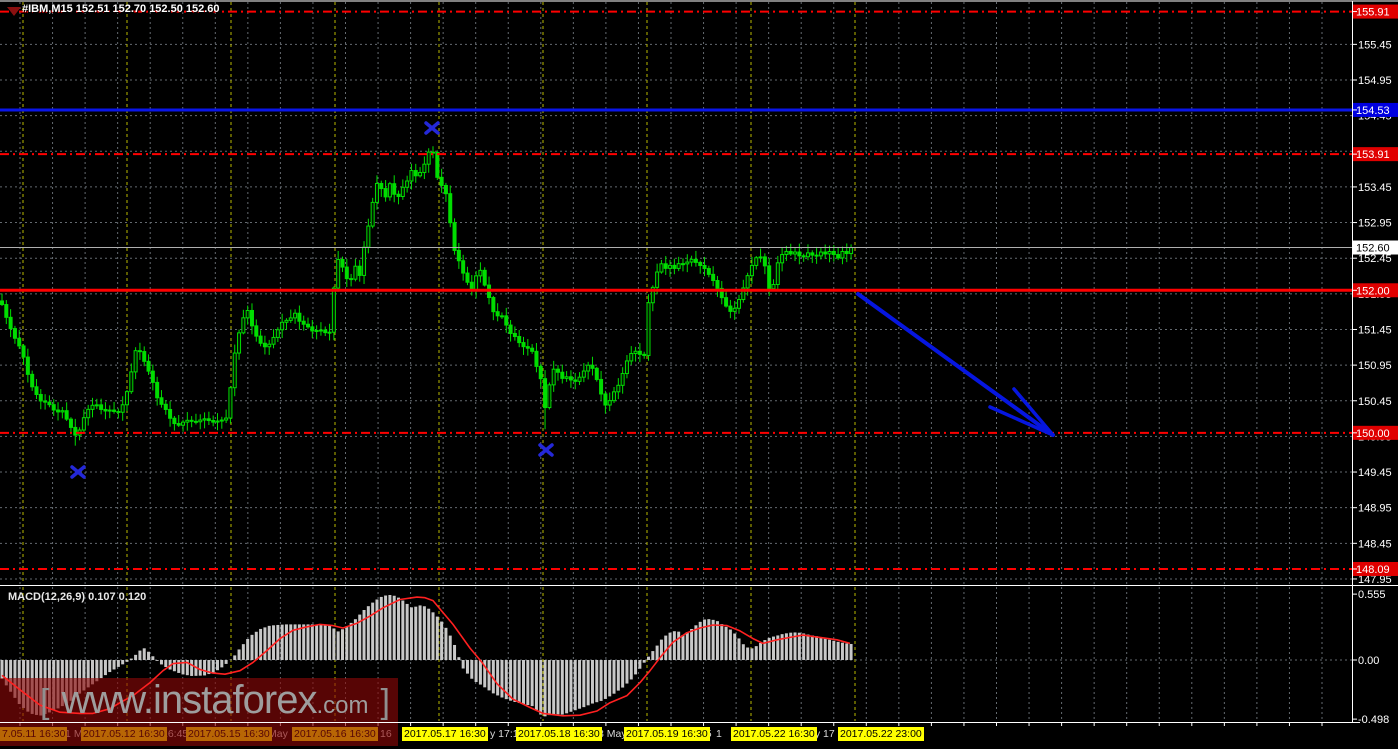 The height and width of the screenshot is (749, 1398). Describe the element at coordinates (1375, 509) in the screenshot. I see `price-tick-label: 148.95` at that location.